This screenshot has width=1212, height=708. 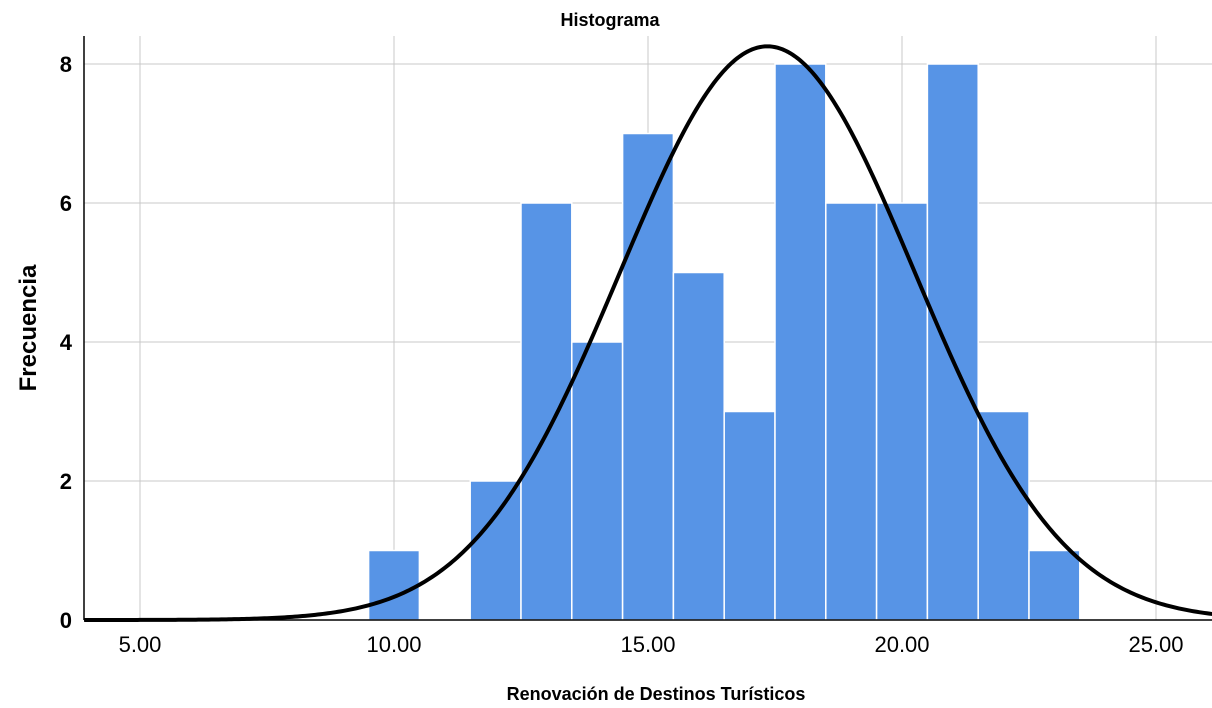 What do you see at coordinates (28, 327) in the screenshot?
I see `y-axis-label: Frecuencia` at bounding box center [28, 327].